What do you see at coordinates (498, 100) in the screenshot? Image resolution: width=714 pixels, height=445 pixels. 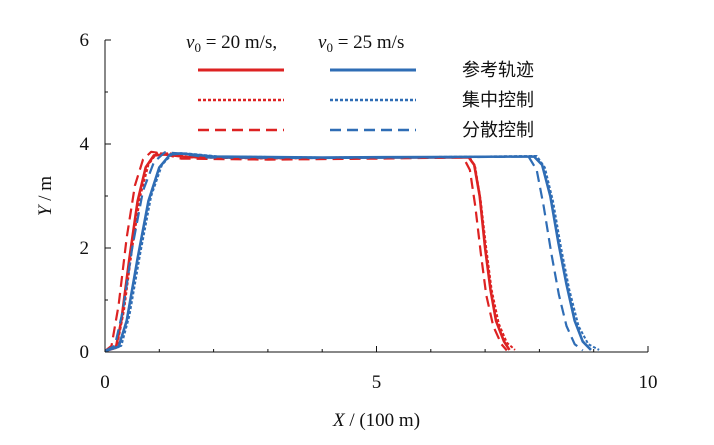 I see `legend-label: 集中控制` at bounding box center [498, 100].